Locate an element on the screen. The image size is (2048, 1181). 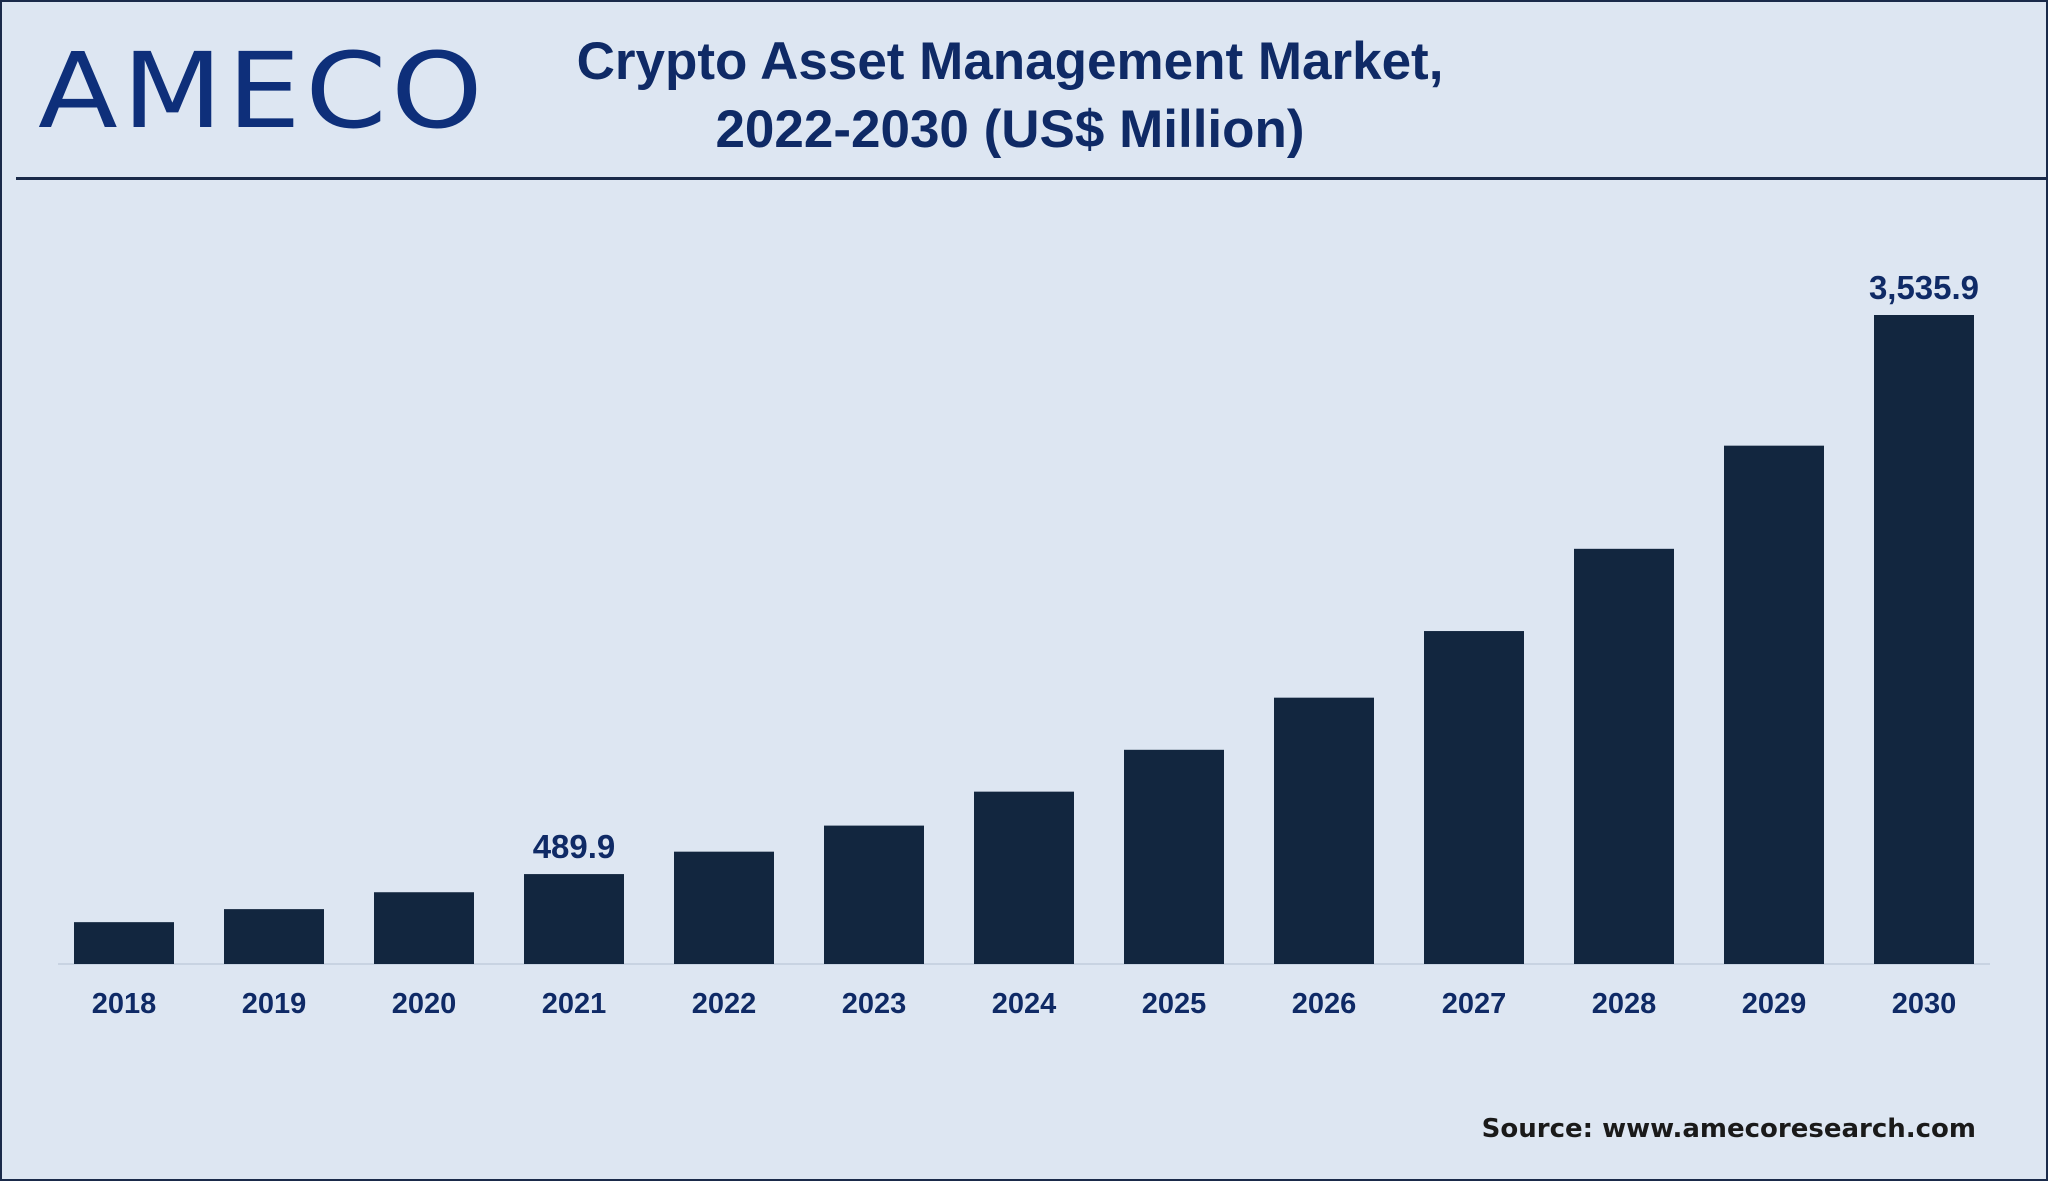
bar-2021 is located at coordinates (574, 919).